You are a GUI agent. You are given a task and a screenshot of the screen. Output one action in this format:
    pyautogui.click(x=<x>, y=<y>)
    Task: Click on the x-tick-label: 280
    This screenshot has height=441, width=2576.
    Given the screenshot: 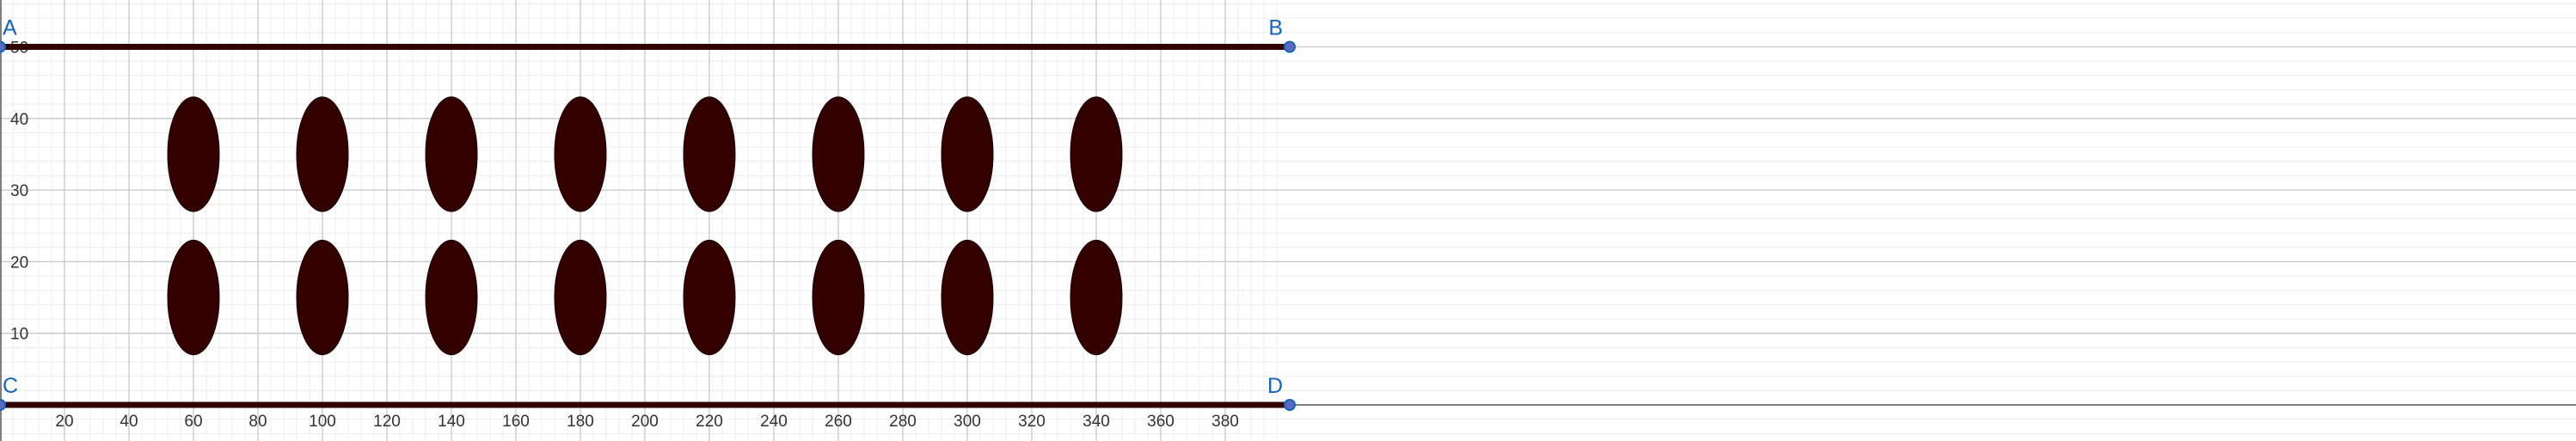 What is the action you would take?
    pyautogui.click(x=903, y=422)
    